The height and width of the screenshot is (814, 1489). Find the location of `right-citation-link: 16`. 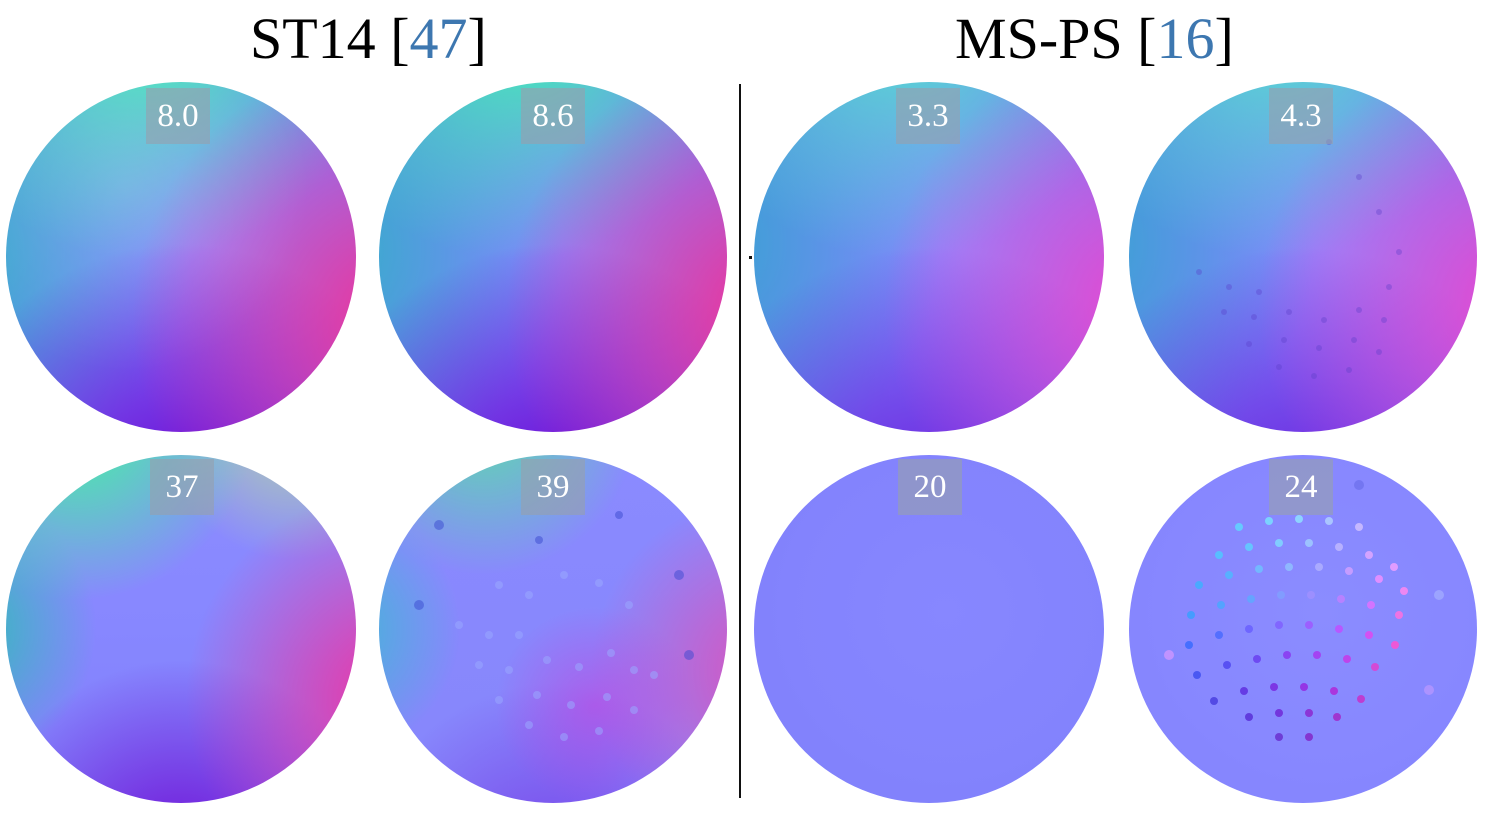

right-citation-link: 16 is located at coordinates (1185, 38).